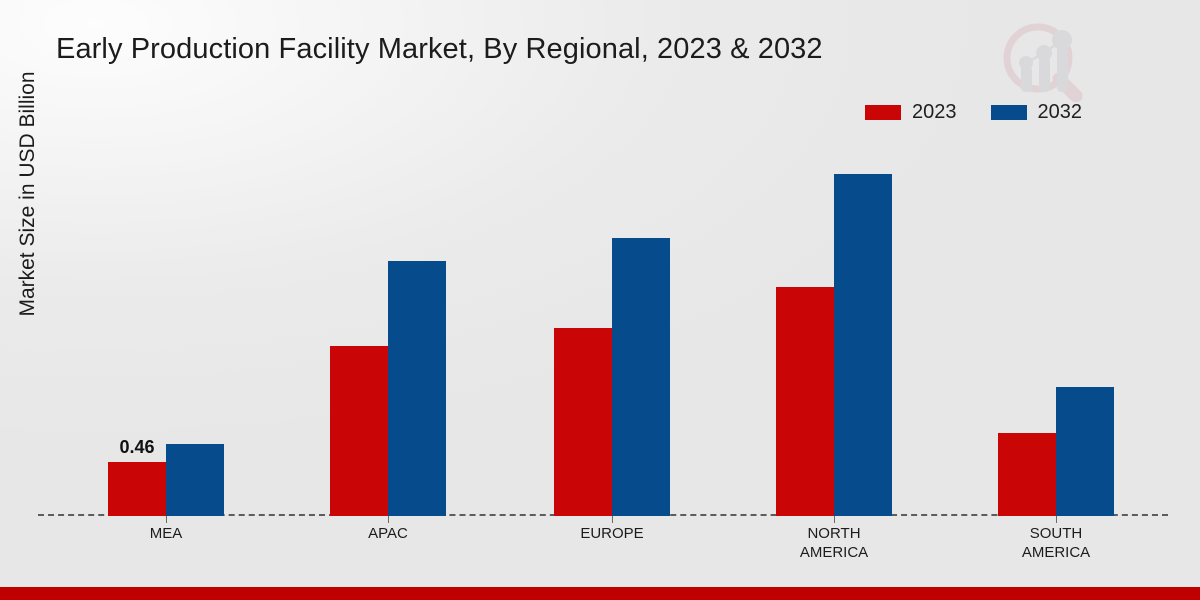  What do you see at coordinates (166, 519) in the screenshot?
I see `x-tick-mea` at bounding box center [166, 519].